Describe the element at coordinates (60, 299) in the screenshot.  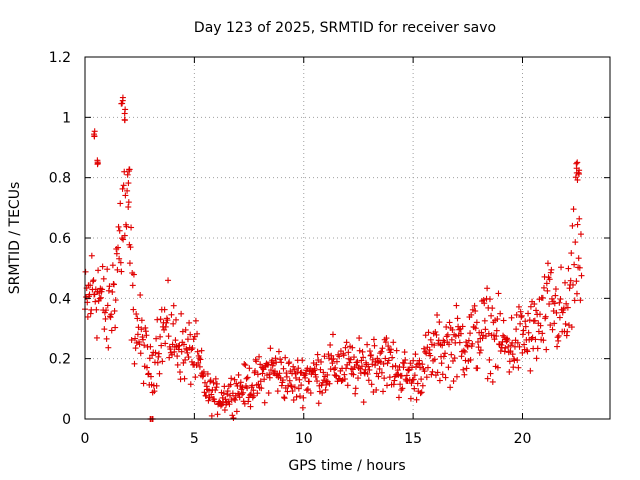
I see `y-tick-label: 0.4` at that location.